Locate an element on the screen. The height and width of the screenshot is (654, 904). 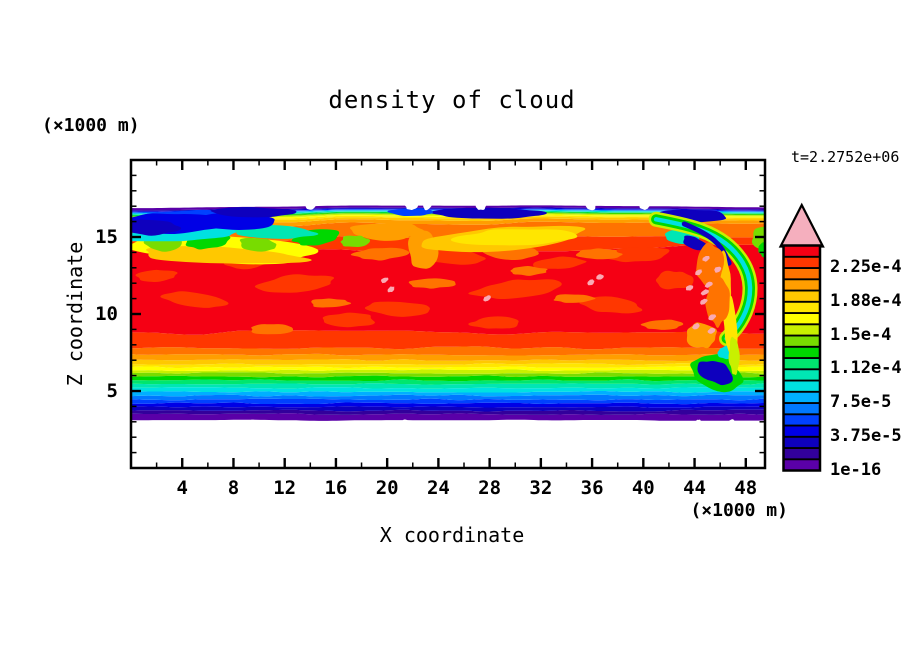
time-stamp: t=2.2752e+06 is located at coordinates (845, 157).